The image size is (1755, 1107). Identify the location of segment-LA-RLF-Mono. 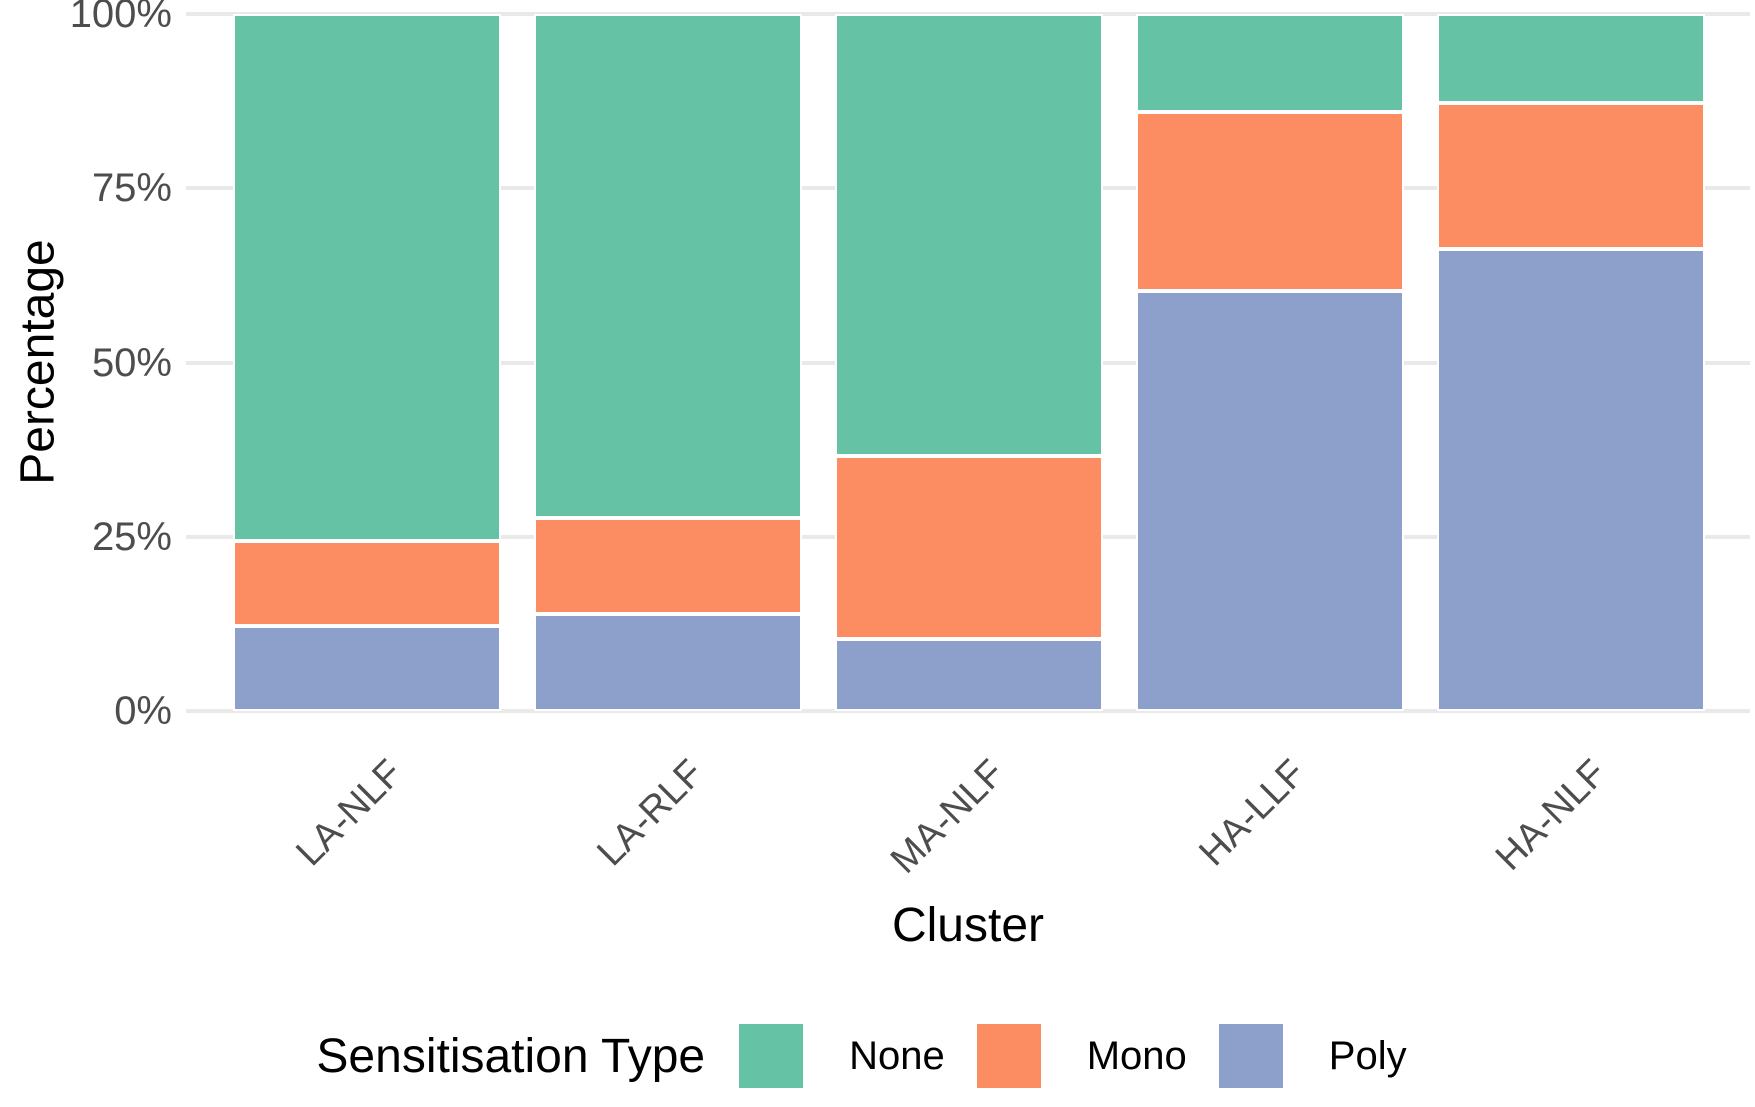
(668, 566).